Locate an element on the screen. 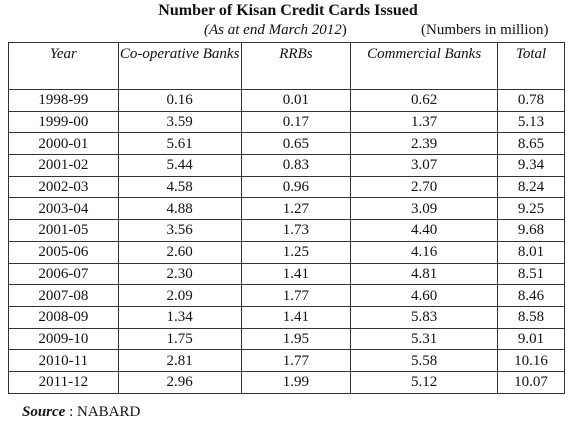 This screenshot has width=576, height=424. cell-commercial-banks: 0.62 is located at coordinates (424, 100).